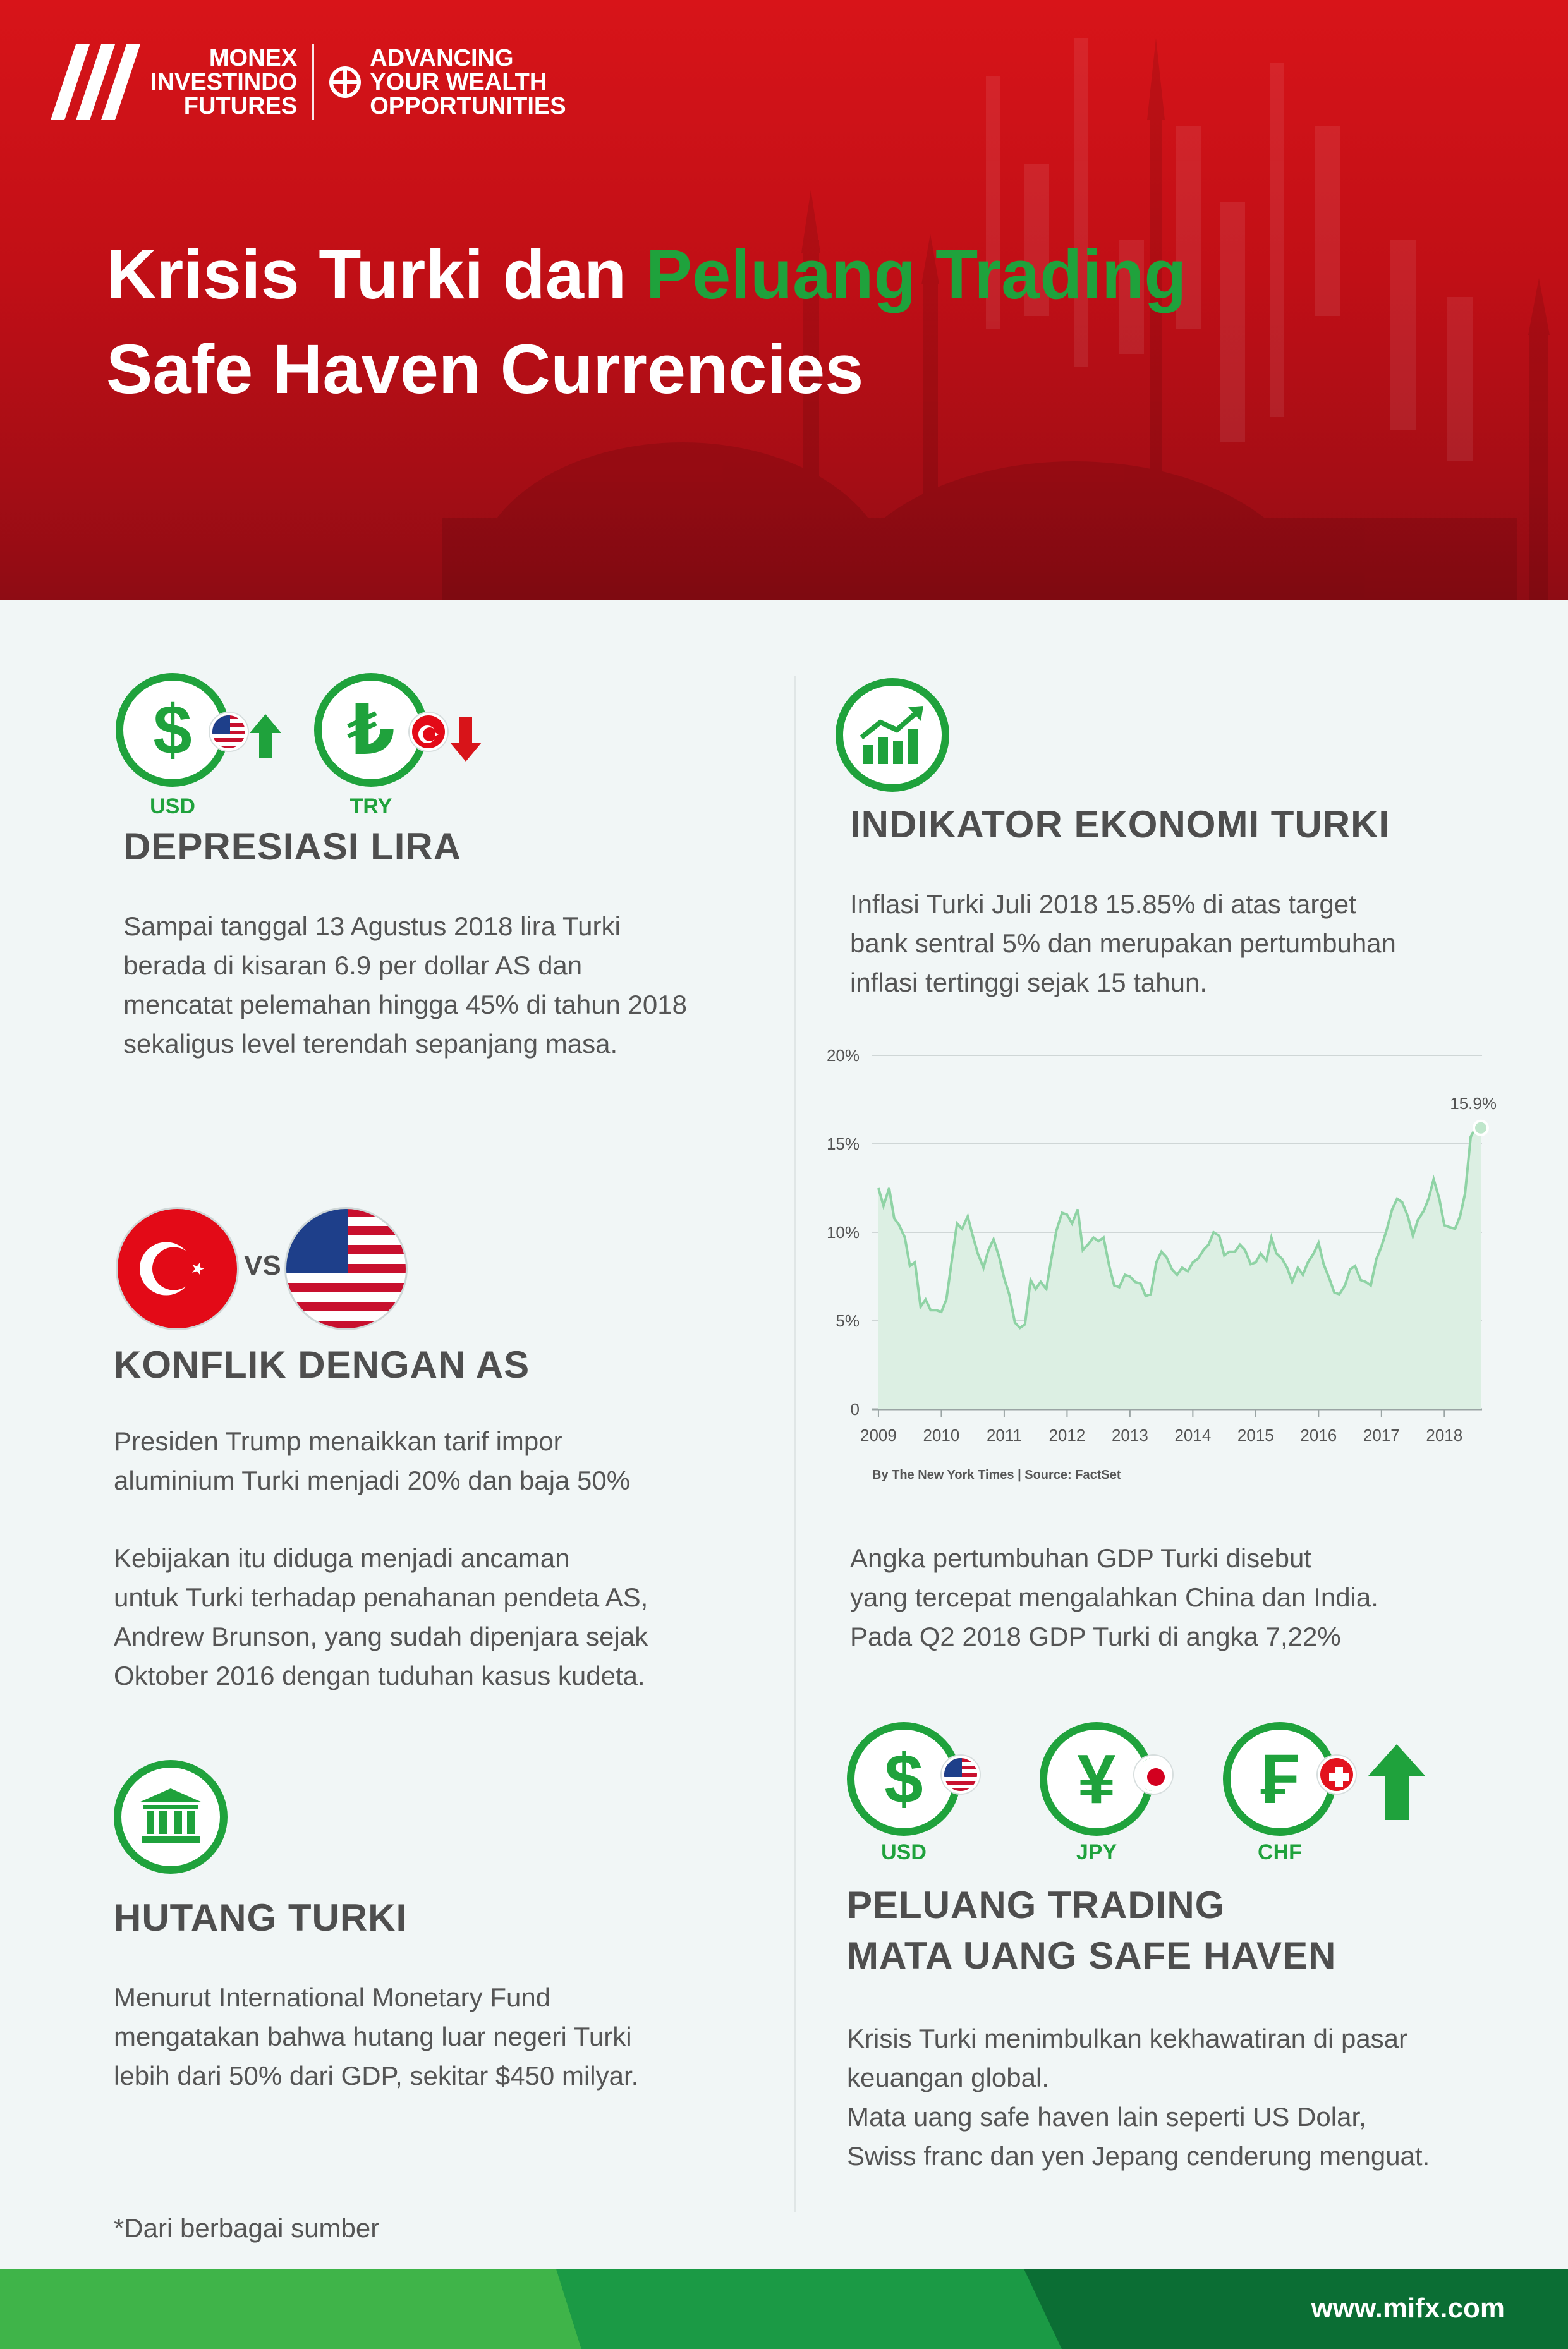 This screenshot has width=1568, height=2349. I want to click on chart-y-ticks: 0 5% 10% 15% 20%, so click(843, 1233).